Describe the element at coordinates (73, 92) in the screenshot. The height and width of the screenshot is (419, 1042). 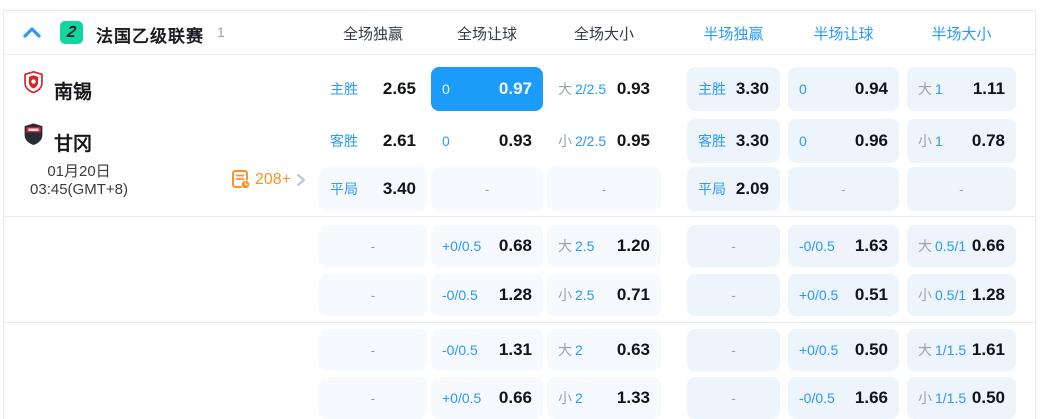
I see `home-team-name: 南锡` at that location.